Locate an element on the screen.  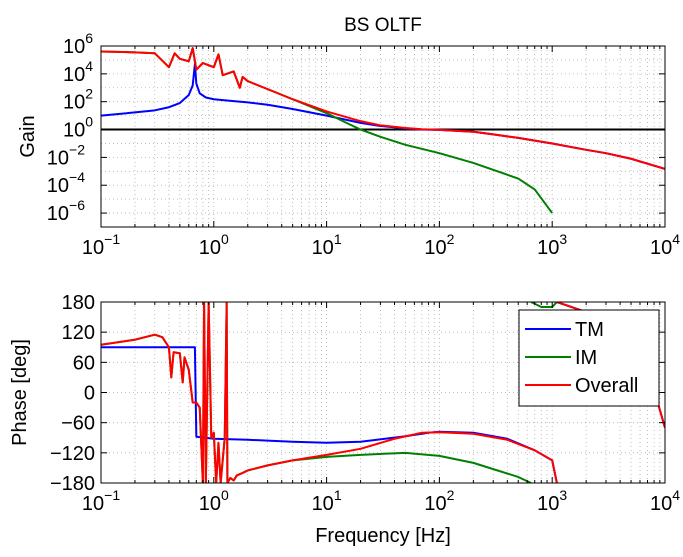
y-tick-label: 10−6 is located at coordinates (66, 211).